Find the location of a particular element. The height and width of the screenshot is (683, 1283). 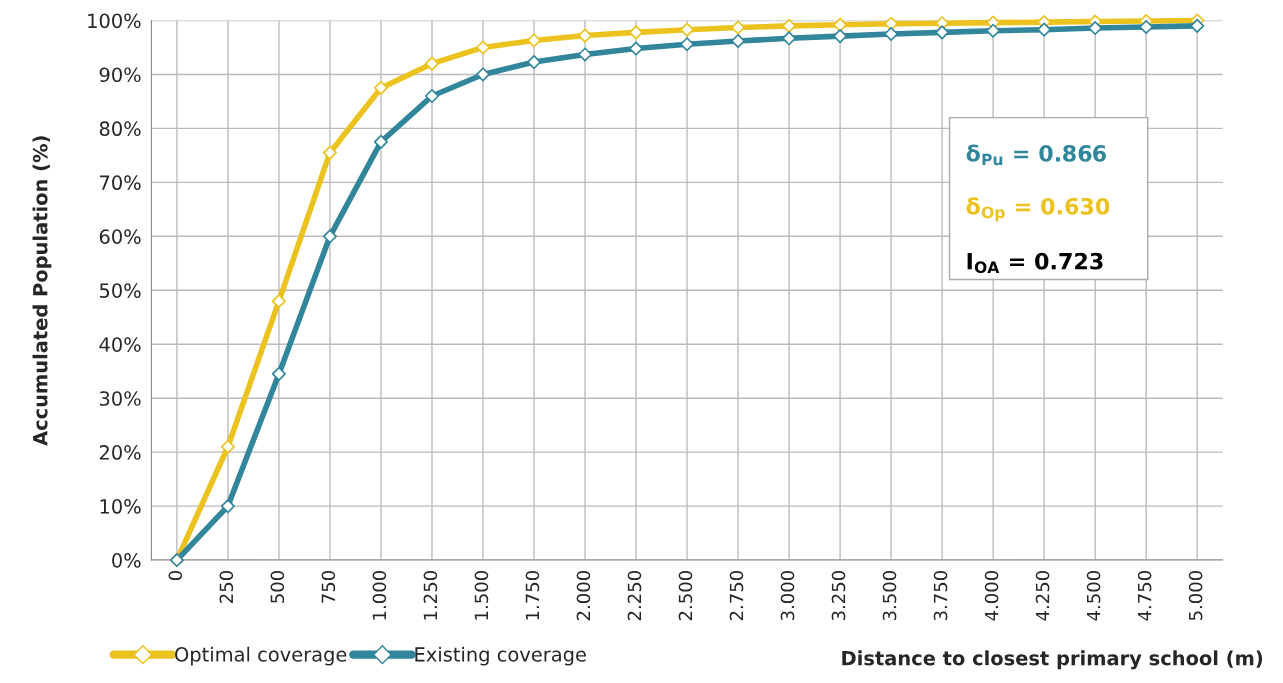

x-tick-label: 500 is located at coordinates (277, 586).